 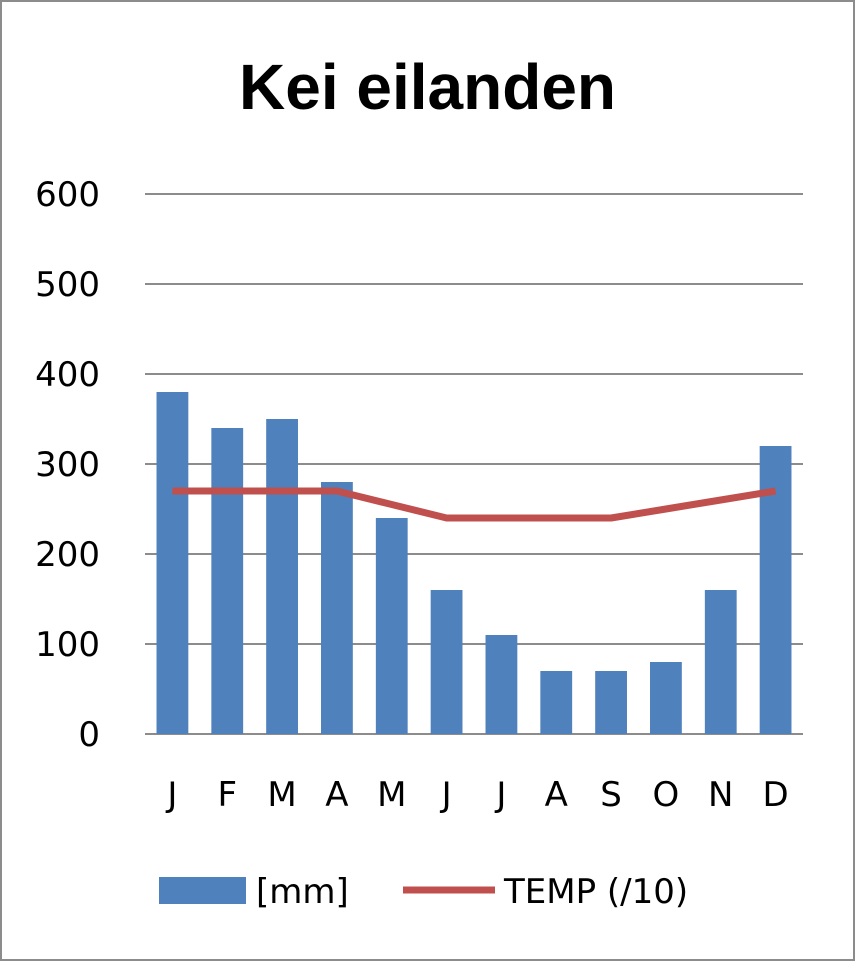 I want to click on y-tick-label: 300, so click(x=67, y=465).